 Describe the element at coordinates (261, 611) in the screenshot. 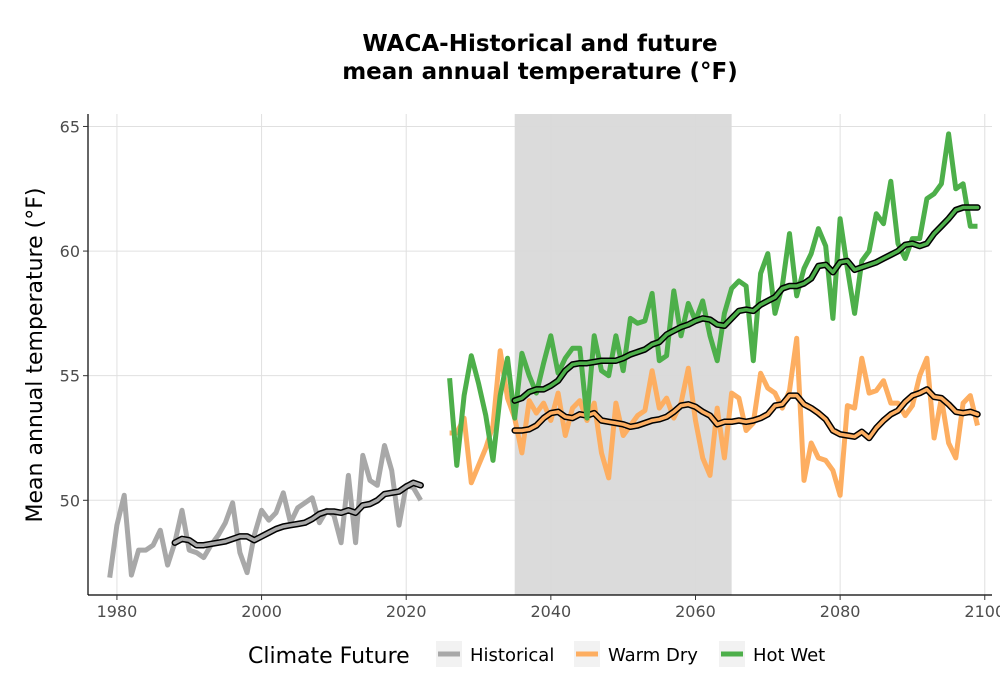

I see `x-tick-label: 2000` at that location.